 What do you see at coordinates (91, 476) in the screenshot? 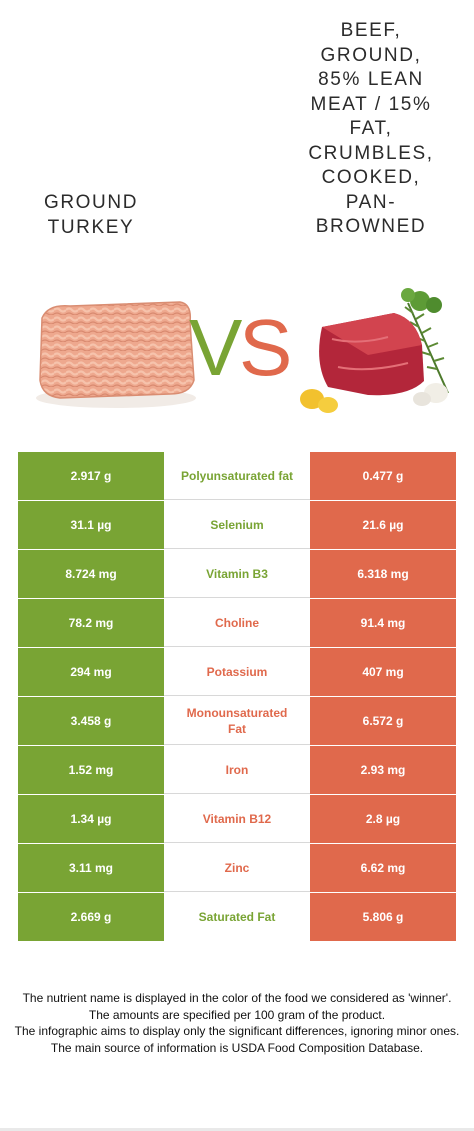
I see `left-food-value: 2.917 g` at bounding box center [91, 476].